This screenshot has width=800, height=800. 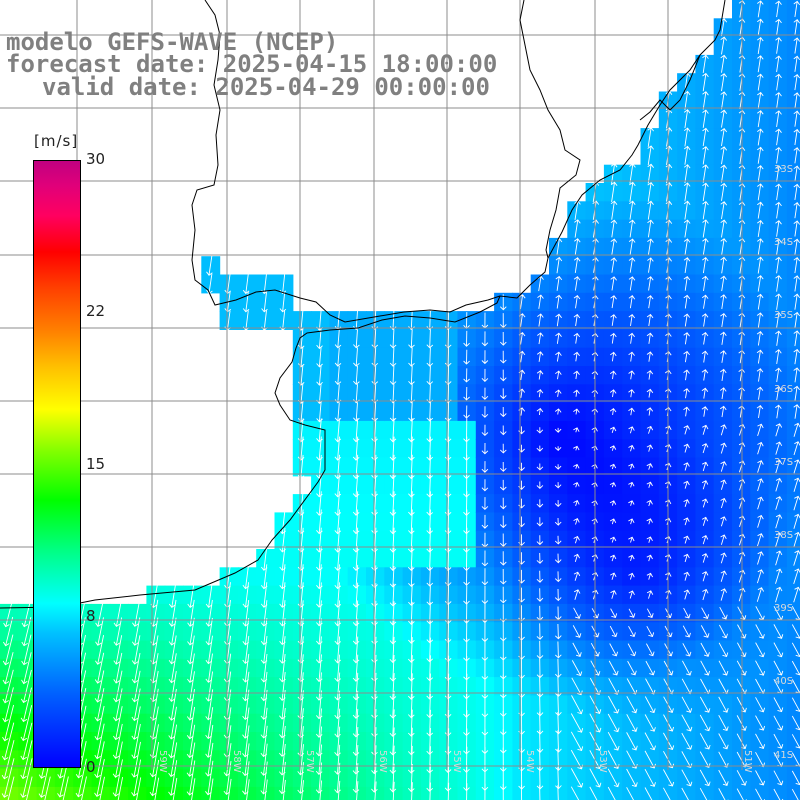 What do you see at coordinates (91, 616) in the screenshot?
I see `colorbar-tick-8: 8` at bounding box center [91, 616].